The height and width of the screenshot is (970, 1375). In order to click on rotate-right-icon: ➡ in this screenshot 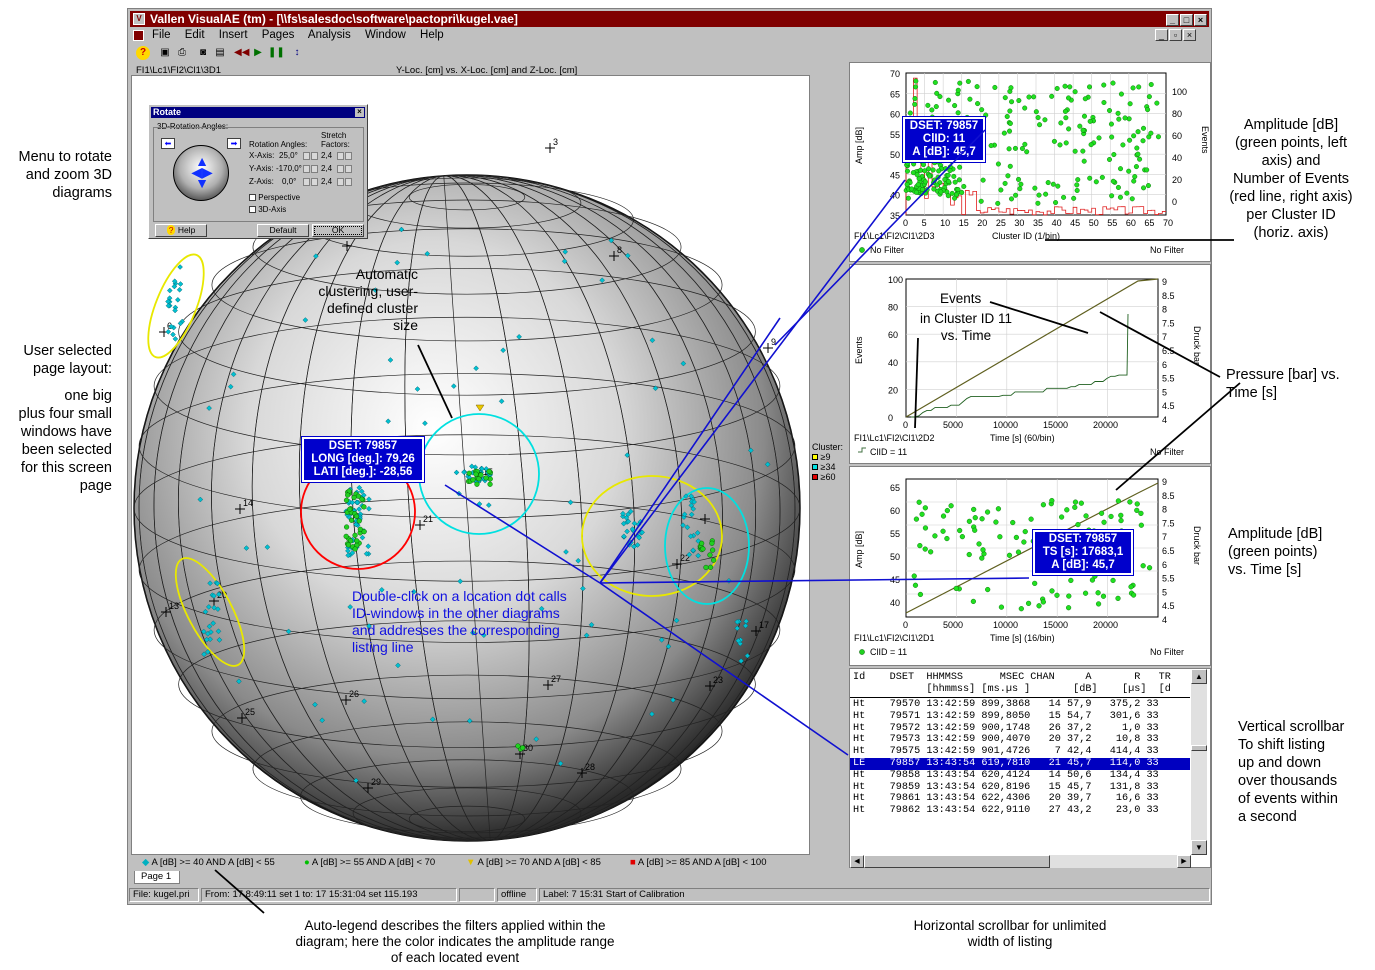, I will do `click(234, 143)`.